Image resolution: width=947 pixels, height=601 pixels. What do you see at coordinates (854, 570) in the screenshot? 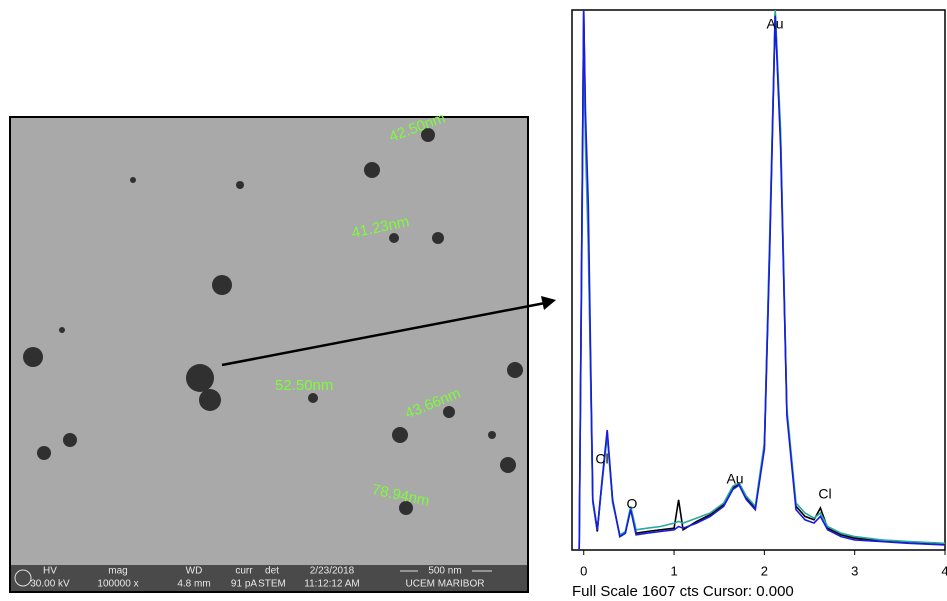
I see `x-tick-label: 3` at bounding box center [854, 570].